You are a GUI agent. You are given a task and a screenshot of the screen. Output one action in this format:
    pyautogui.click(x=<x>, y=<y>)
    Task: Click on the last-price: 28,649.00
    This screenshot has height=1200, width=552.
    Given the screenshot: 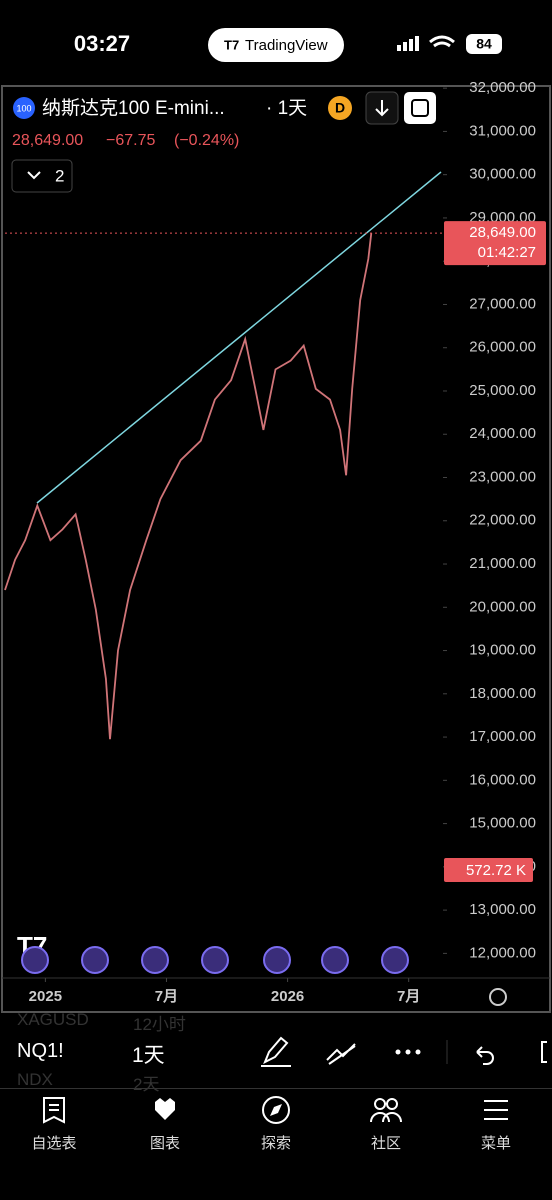 What is the action you would take?
    pyautogui.click(x=47, y=140)
    